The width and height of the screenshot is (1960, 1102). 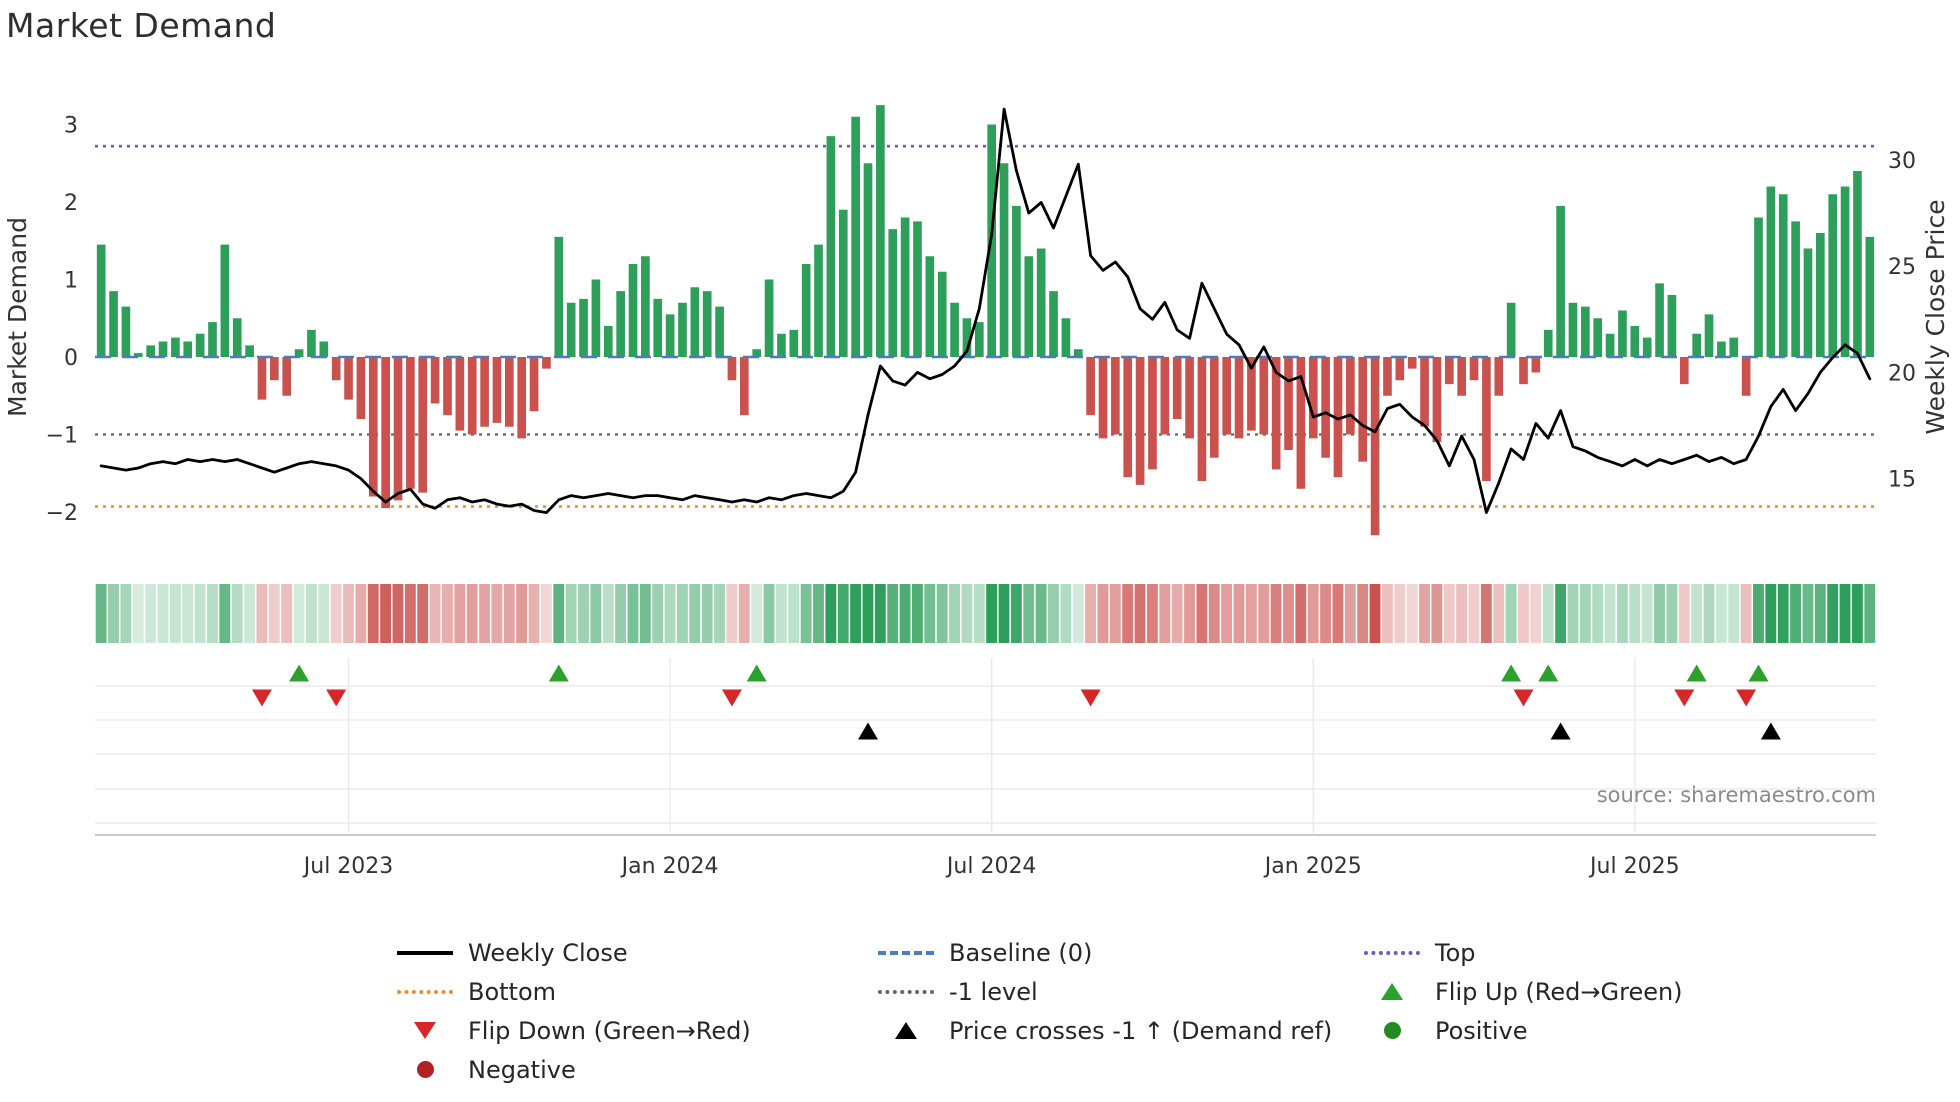 I want to click on page-title: Market Demand, so click(x=141, y=25).